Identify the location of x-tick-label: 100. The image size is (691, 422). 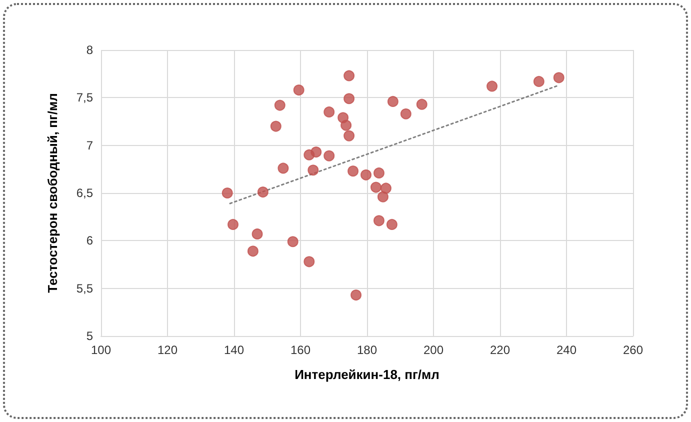
(101, 350).